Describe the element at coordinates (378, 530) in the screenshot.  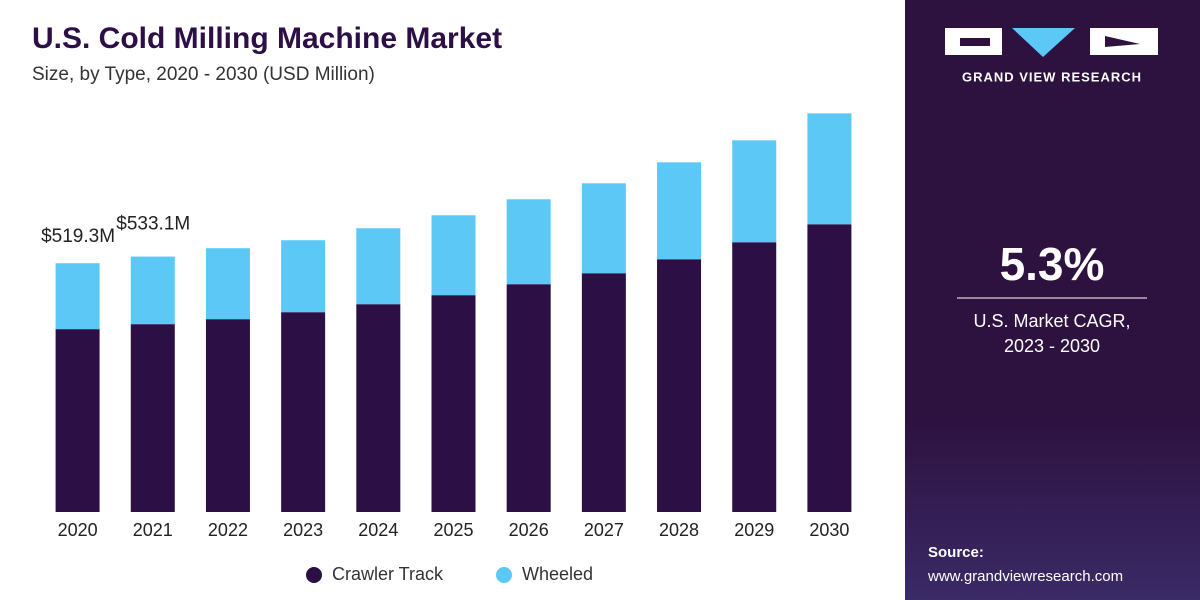
I see `x-tick-label: 2024` at that location.